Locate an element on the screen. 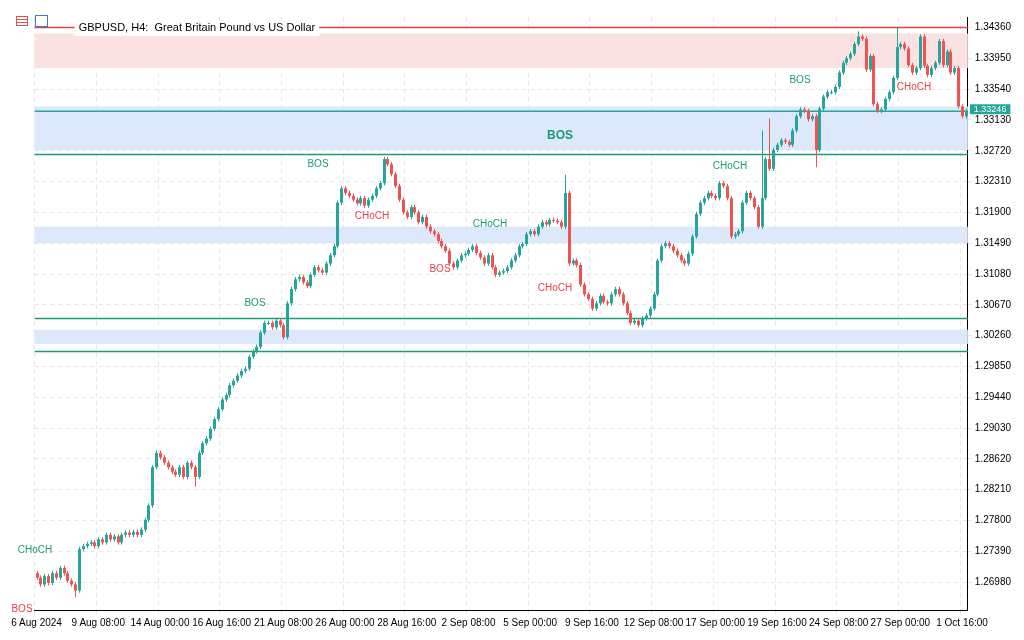 This screenshot has height=640, width=1024. y-tick-label: 1.29850 is located at coordinates (993, 366).